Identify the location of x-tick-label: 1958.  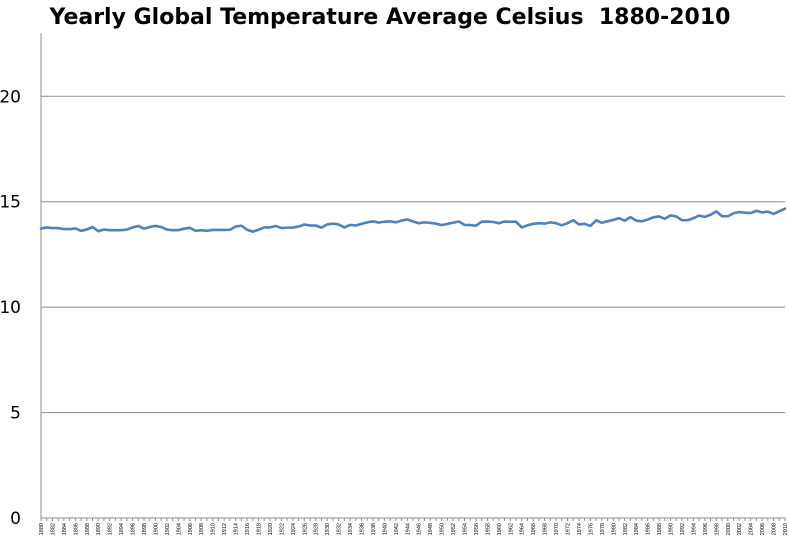
(488, 529).